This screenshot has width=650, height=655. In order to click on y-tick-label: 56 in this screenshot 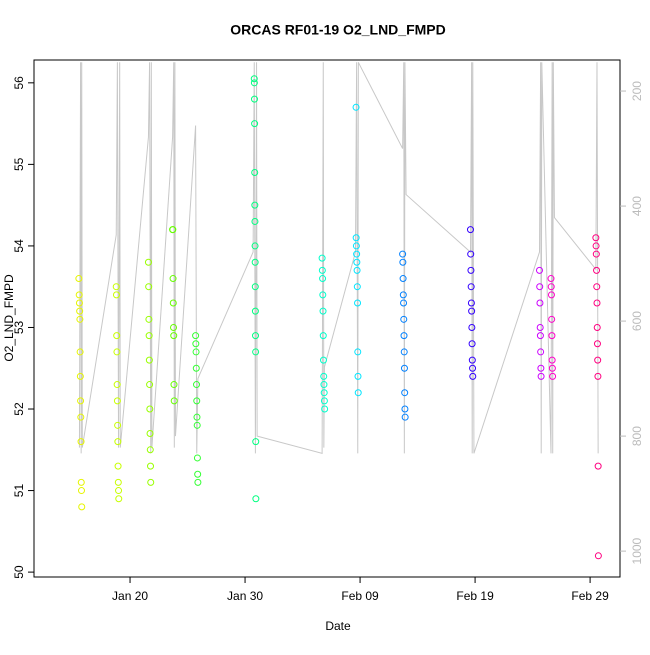, I will do `click(19, 83)`.